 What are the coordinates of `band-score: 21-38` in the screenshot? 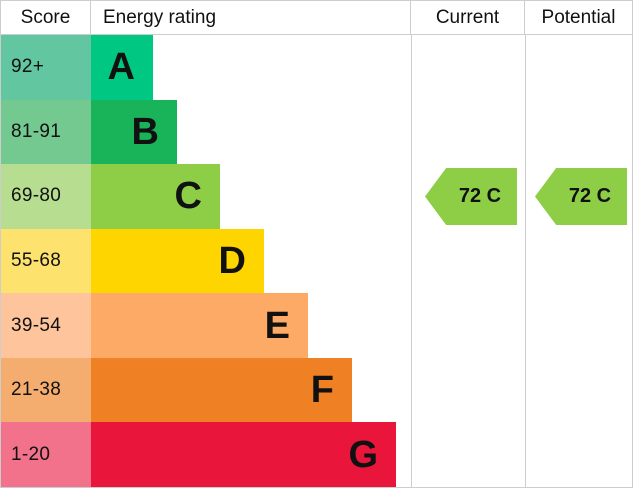 It's located at (46, 390).